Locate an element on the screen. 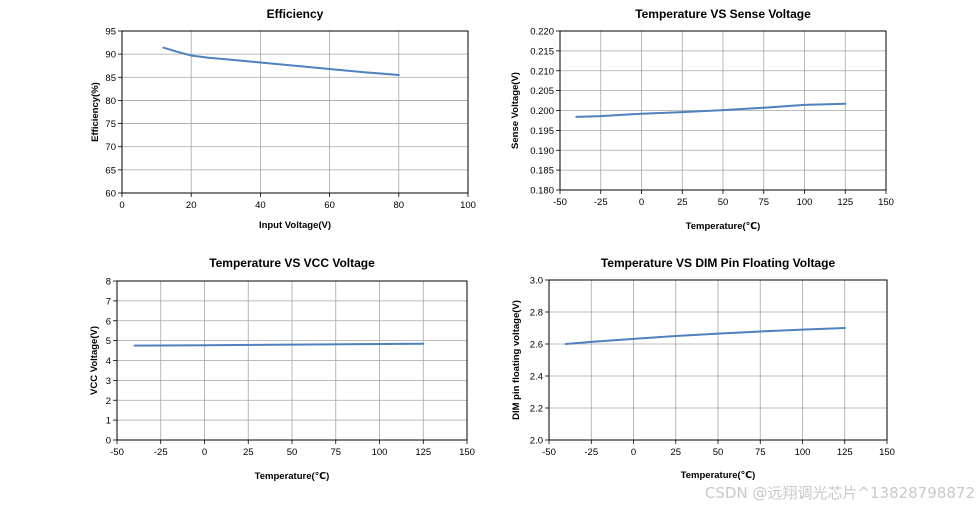 This screenshot has width=979, height=509. watermark-text: CSDN @远翔调光芯片^13828798872 is located at coordinates (839, 493).